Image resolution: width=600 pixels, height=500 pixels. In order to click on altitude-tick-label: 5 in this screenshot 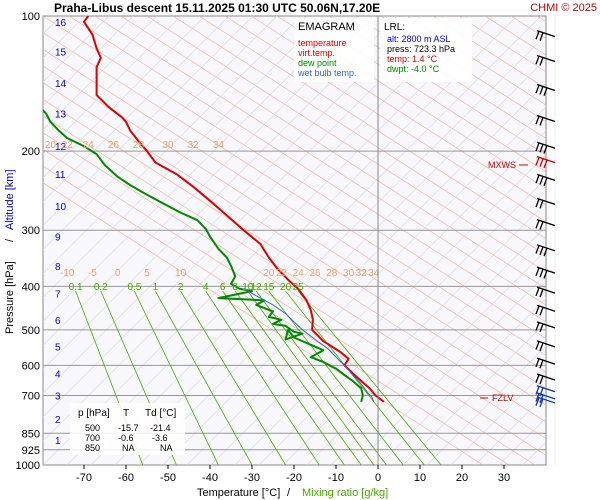, I will do `click(58, 348)`.